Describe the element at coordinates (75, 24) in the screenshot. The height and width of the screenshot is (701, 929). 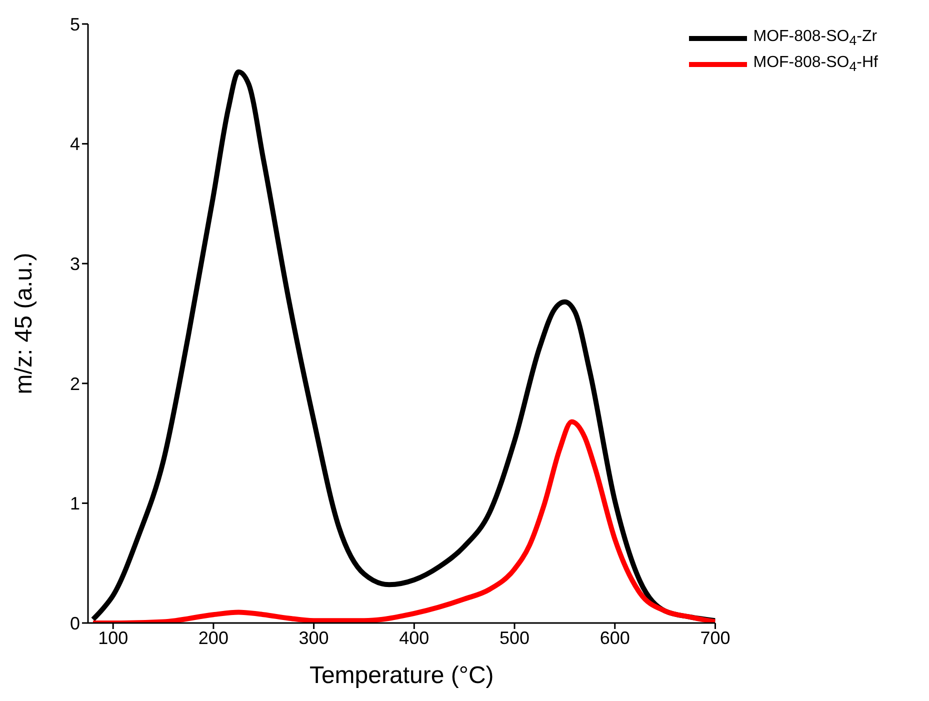
I see `y-tick-label: 5` at that location.